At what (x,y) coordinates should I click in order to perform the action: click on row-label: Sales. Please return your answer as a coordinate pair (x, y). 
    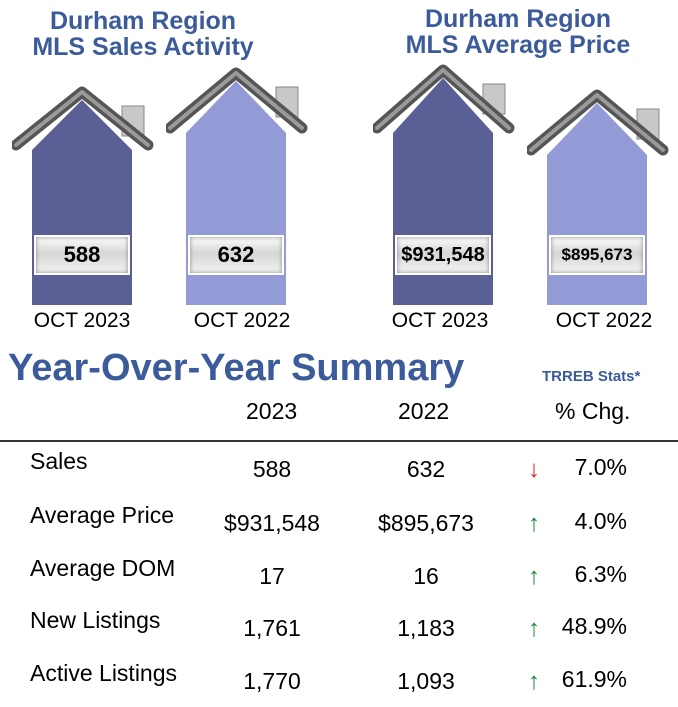
    Looking at the image, I should click on (59, 461).